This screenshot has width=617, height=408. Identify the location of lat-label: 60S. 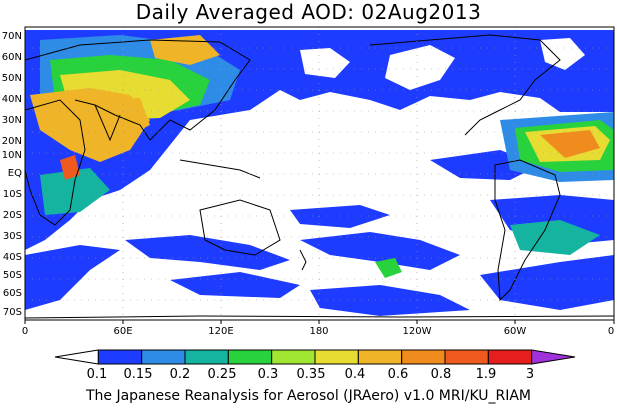
(12, 293).